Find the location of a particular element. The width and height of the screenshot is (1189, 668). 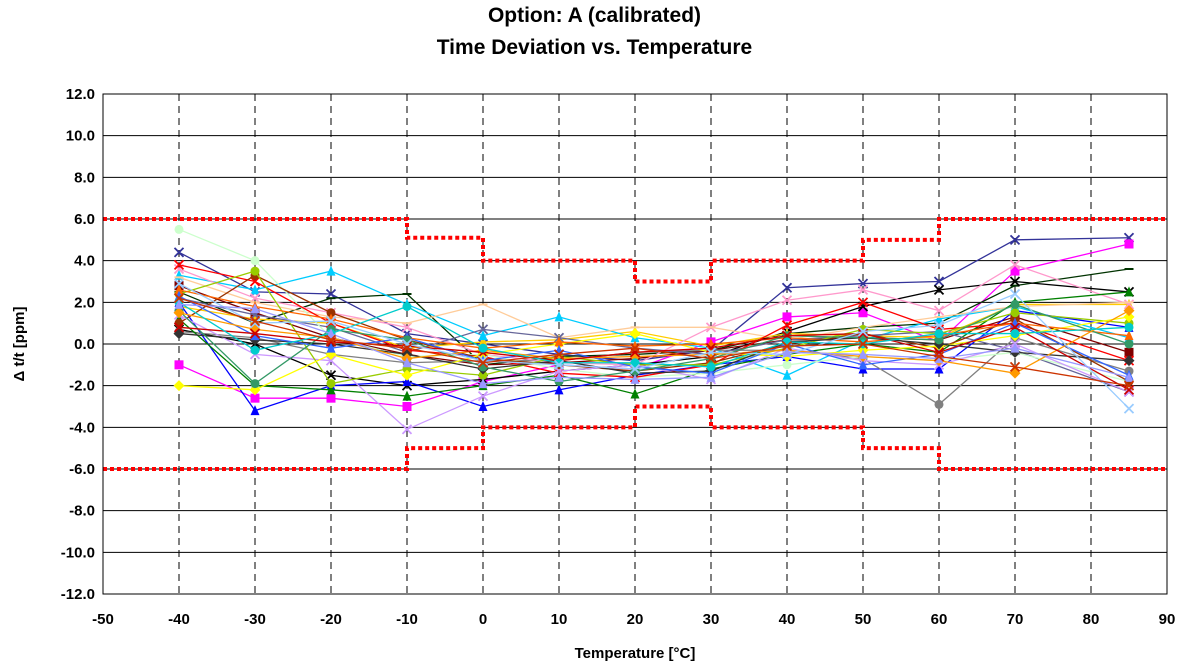

x-tick-label: -10 is located at coordinates (407, 619).